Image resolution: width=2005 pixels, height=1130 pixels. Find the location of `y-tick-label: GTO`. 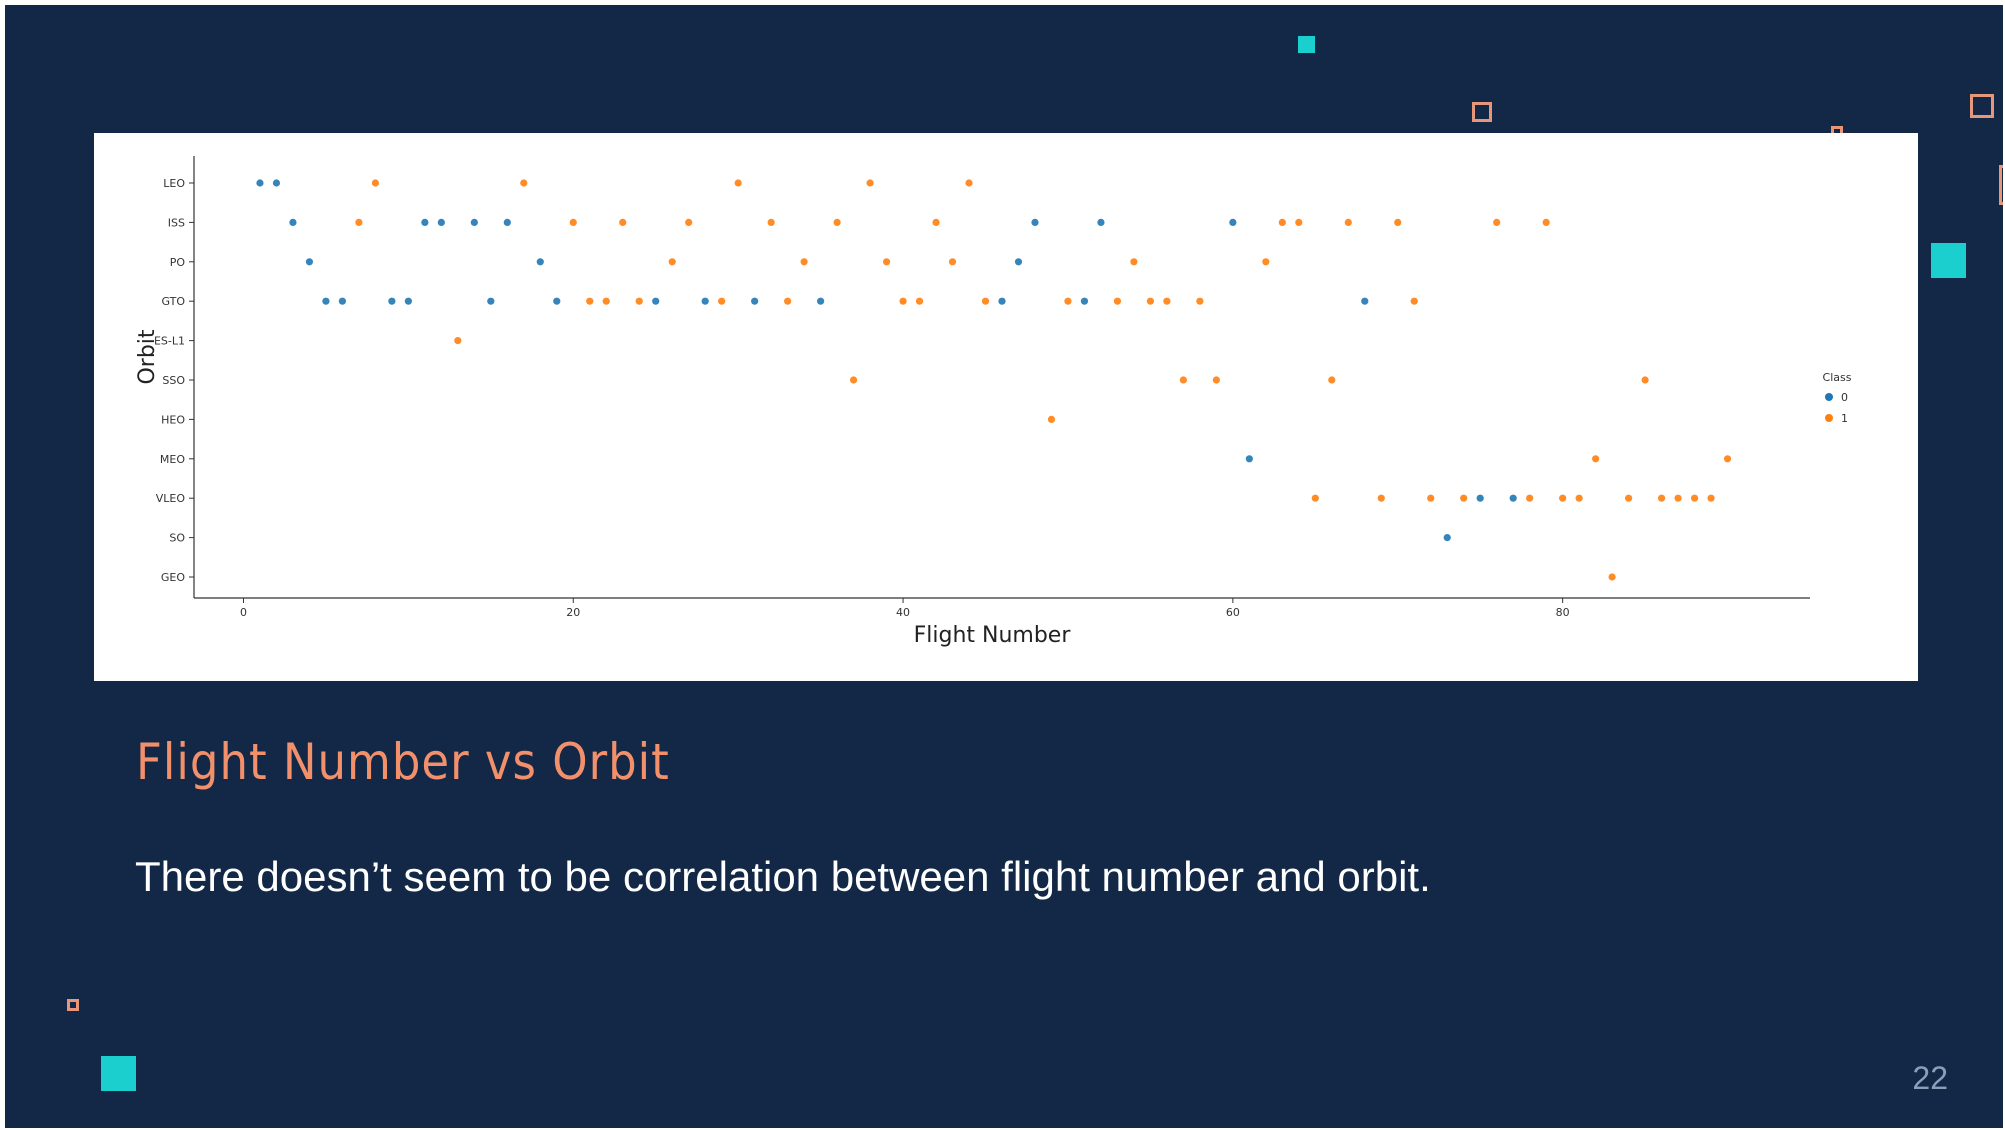

y-tick-label: GTO is located at coordinates (173, 301).